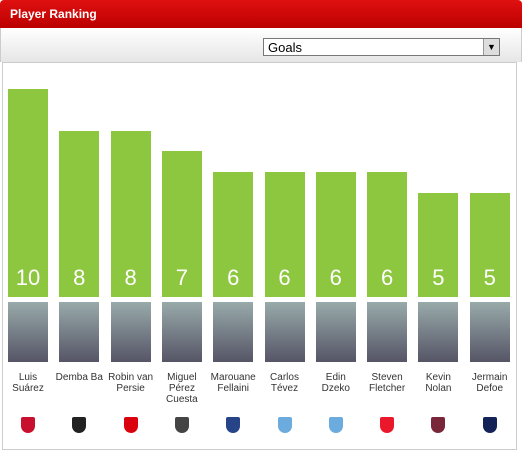  What do you see at coordinates (438, 383) in the screenshot?
I see `player-name: Kevin Nolan` at bounding box center [438, 383].